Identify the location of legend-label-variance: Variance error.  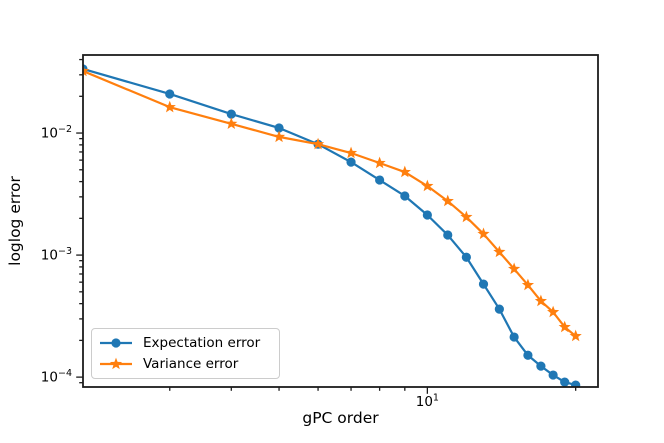
(191, 363).